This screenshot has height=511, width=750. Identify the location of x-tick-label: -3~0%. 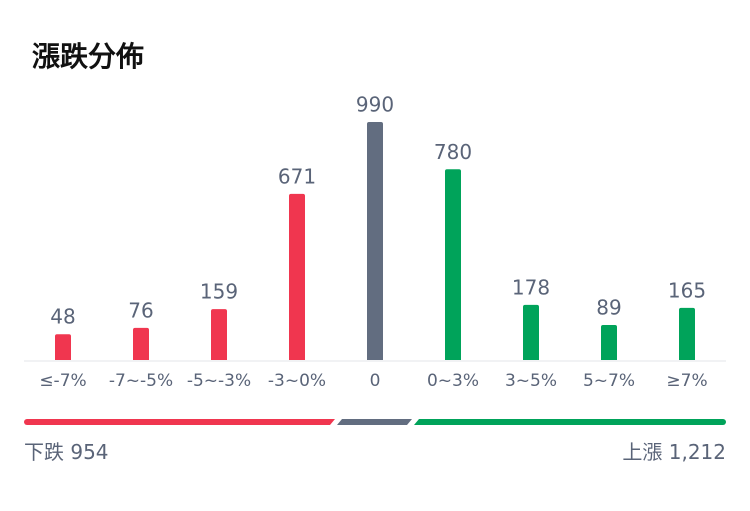
(297, 381).